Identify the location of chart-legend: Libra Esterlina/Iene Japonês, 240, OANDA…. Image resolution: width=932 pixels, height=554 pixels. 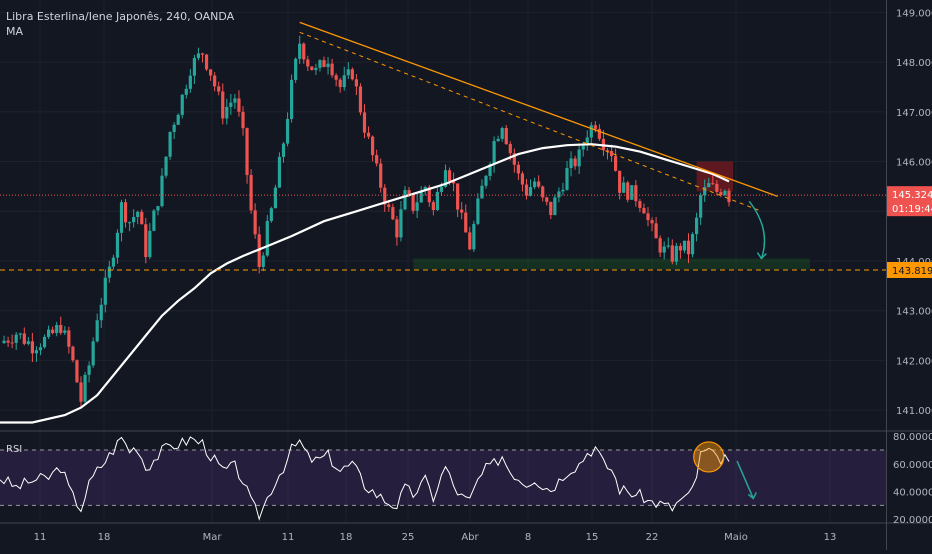
(120, 24).